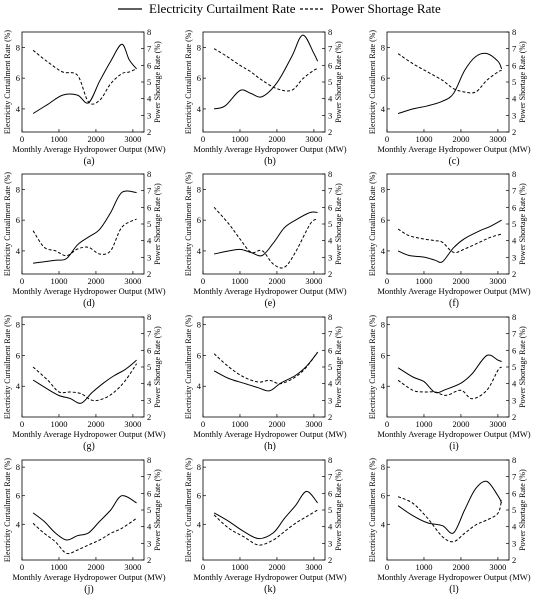  I want to click on panel-label: (g), so click(89, 446).